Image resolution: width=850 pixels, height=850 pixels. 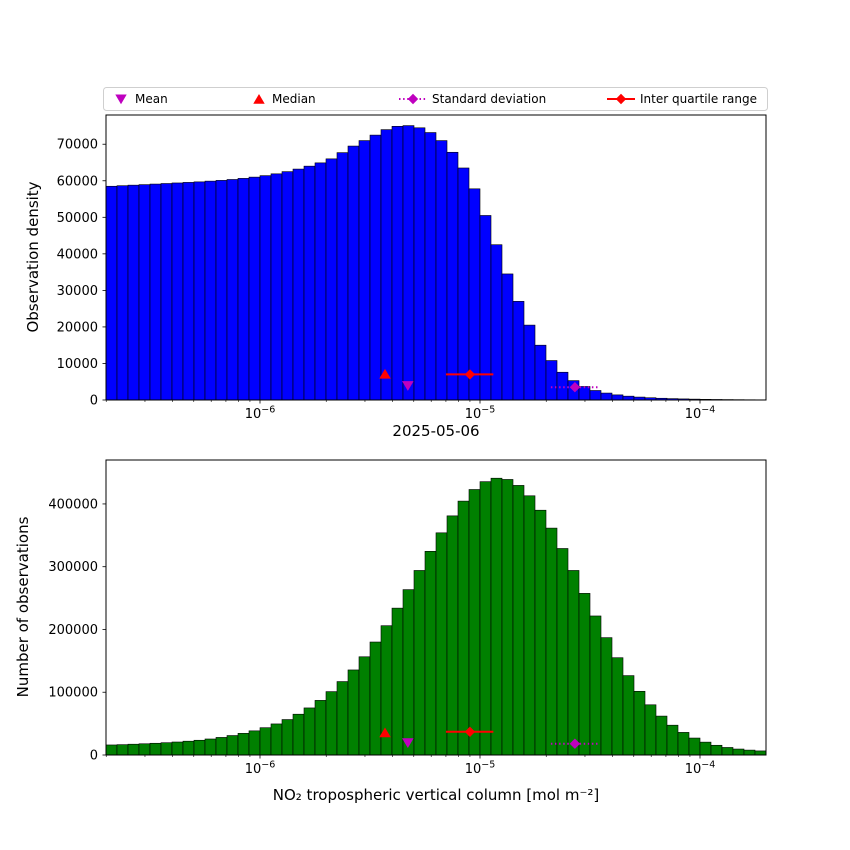 What do you see at coordinates (151, 99) in the screenshot?
I see `legend-label-mean: Mean` at bounding box center [151, 99].